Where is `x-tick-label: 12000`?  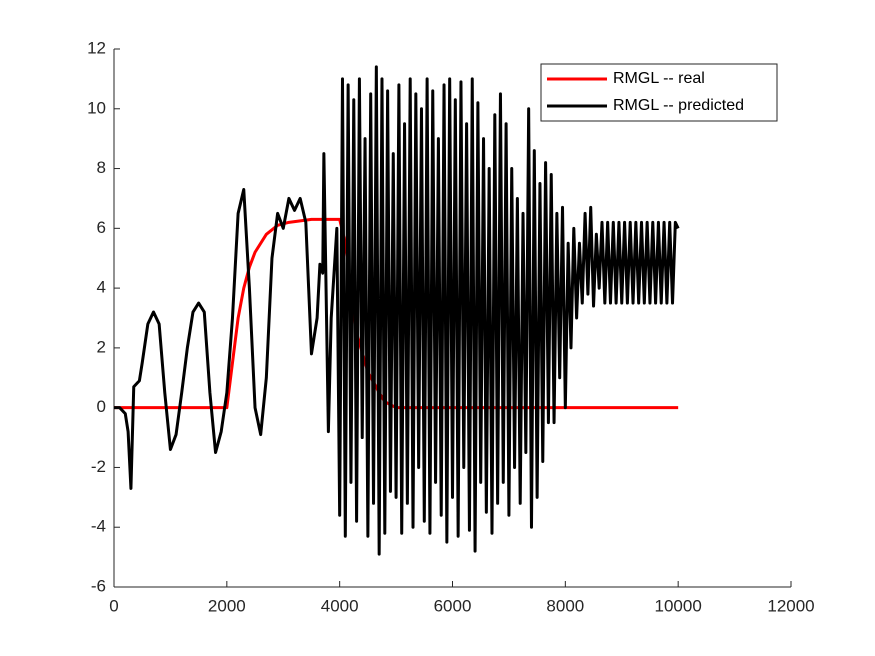
x-tick-label: 12000 is located at coordinates (790, 605).